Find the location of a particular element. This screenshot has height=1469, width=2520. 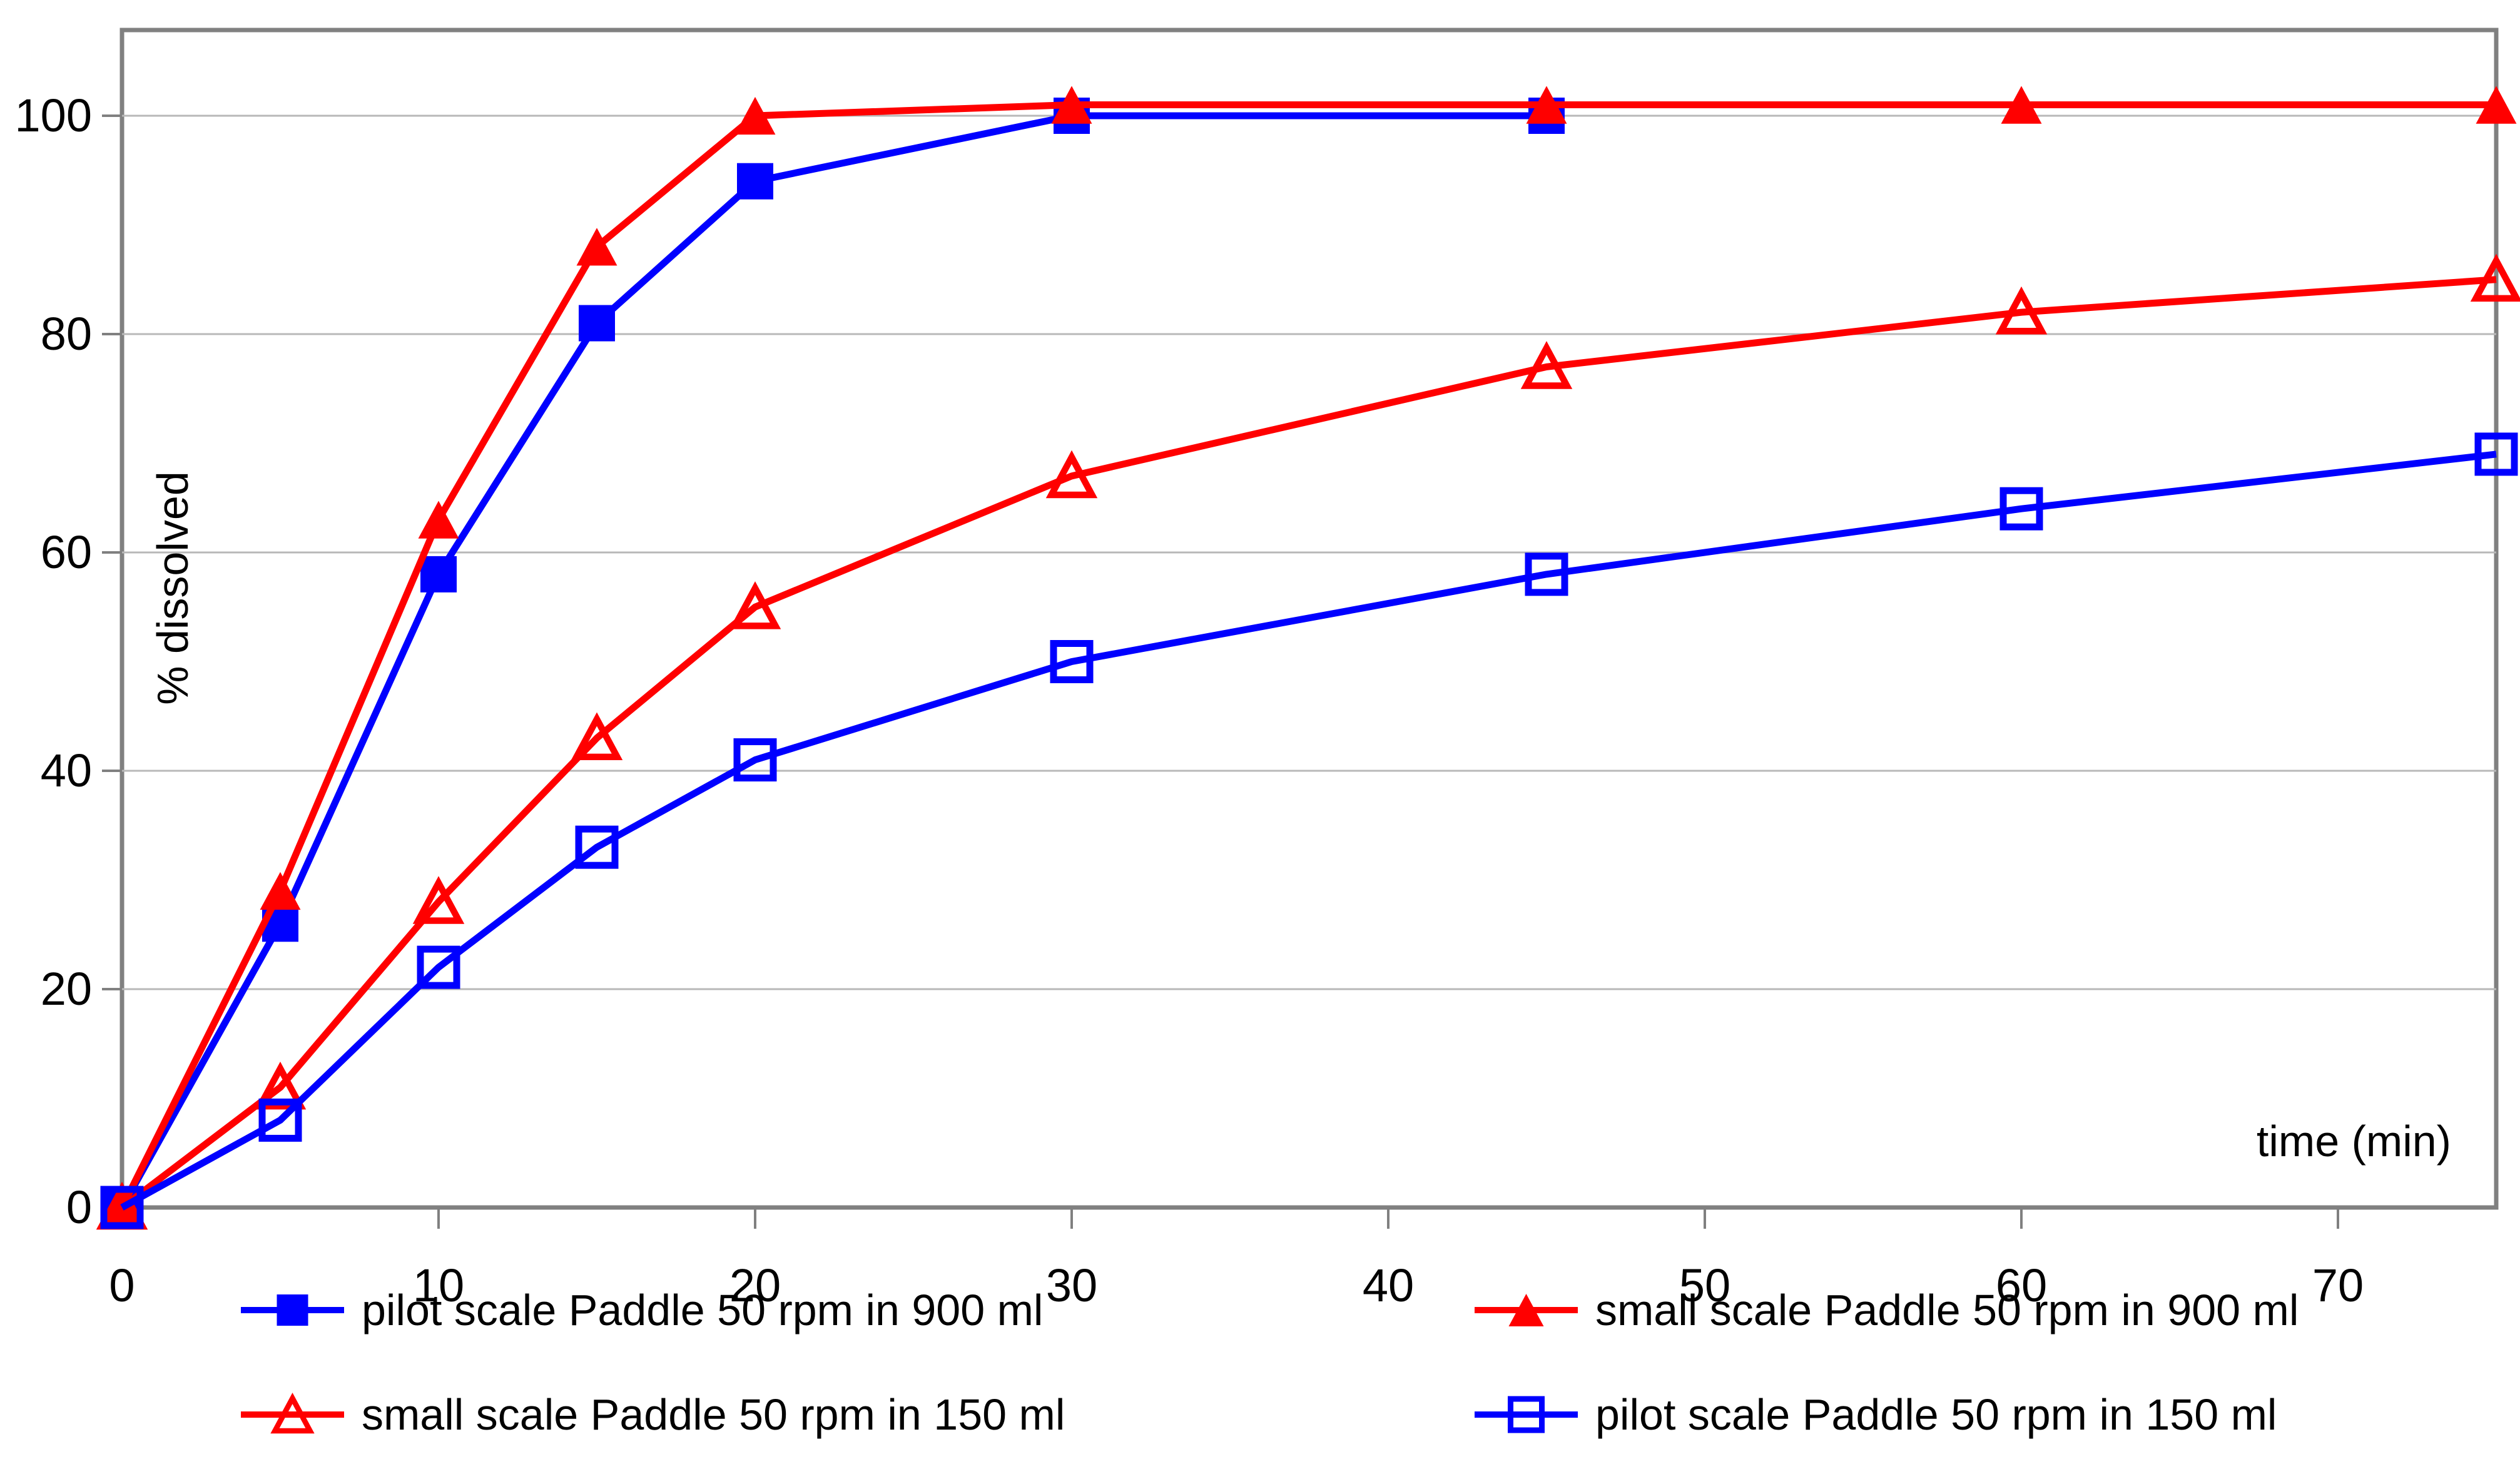

series-3-marker-t10 is located at coordinates (438, 967).